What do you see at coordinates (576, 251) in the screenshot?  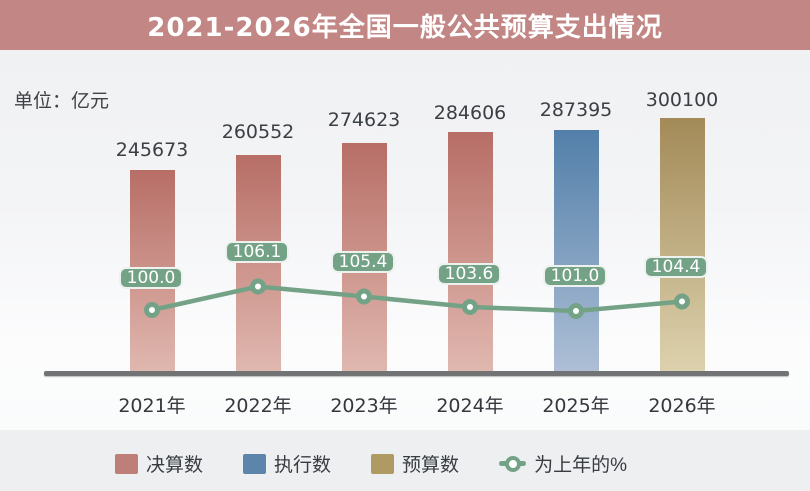 I see `bar-2025年` at bounding box center [576, 251].